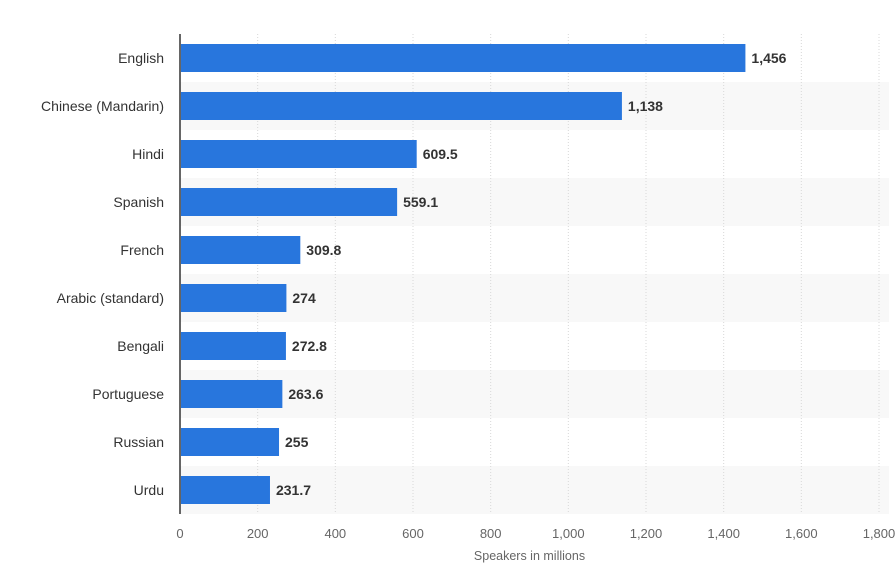 This screenshot has width=896, height=573. What do you see at coordinates (102, 106) in the screenshot?
I see `category-label: Chinese (Mandarin)` at bounding box center [102, 106].